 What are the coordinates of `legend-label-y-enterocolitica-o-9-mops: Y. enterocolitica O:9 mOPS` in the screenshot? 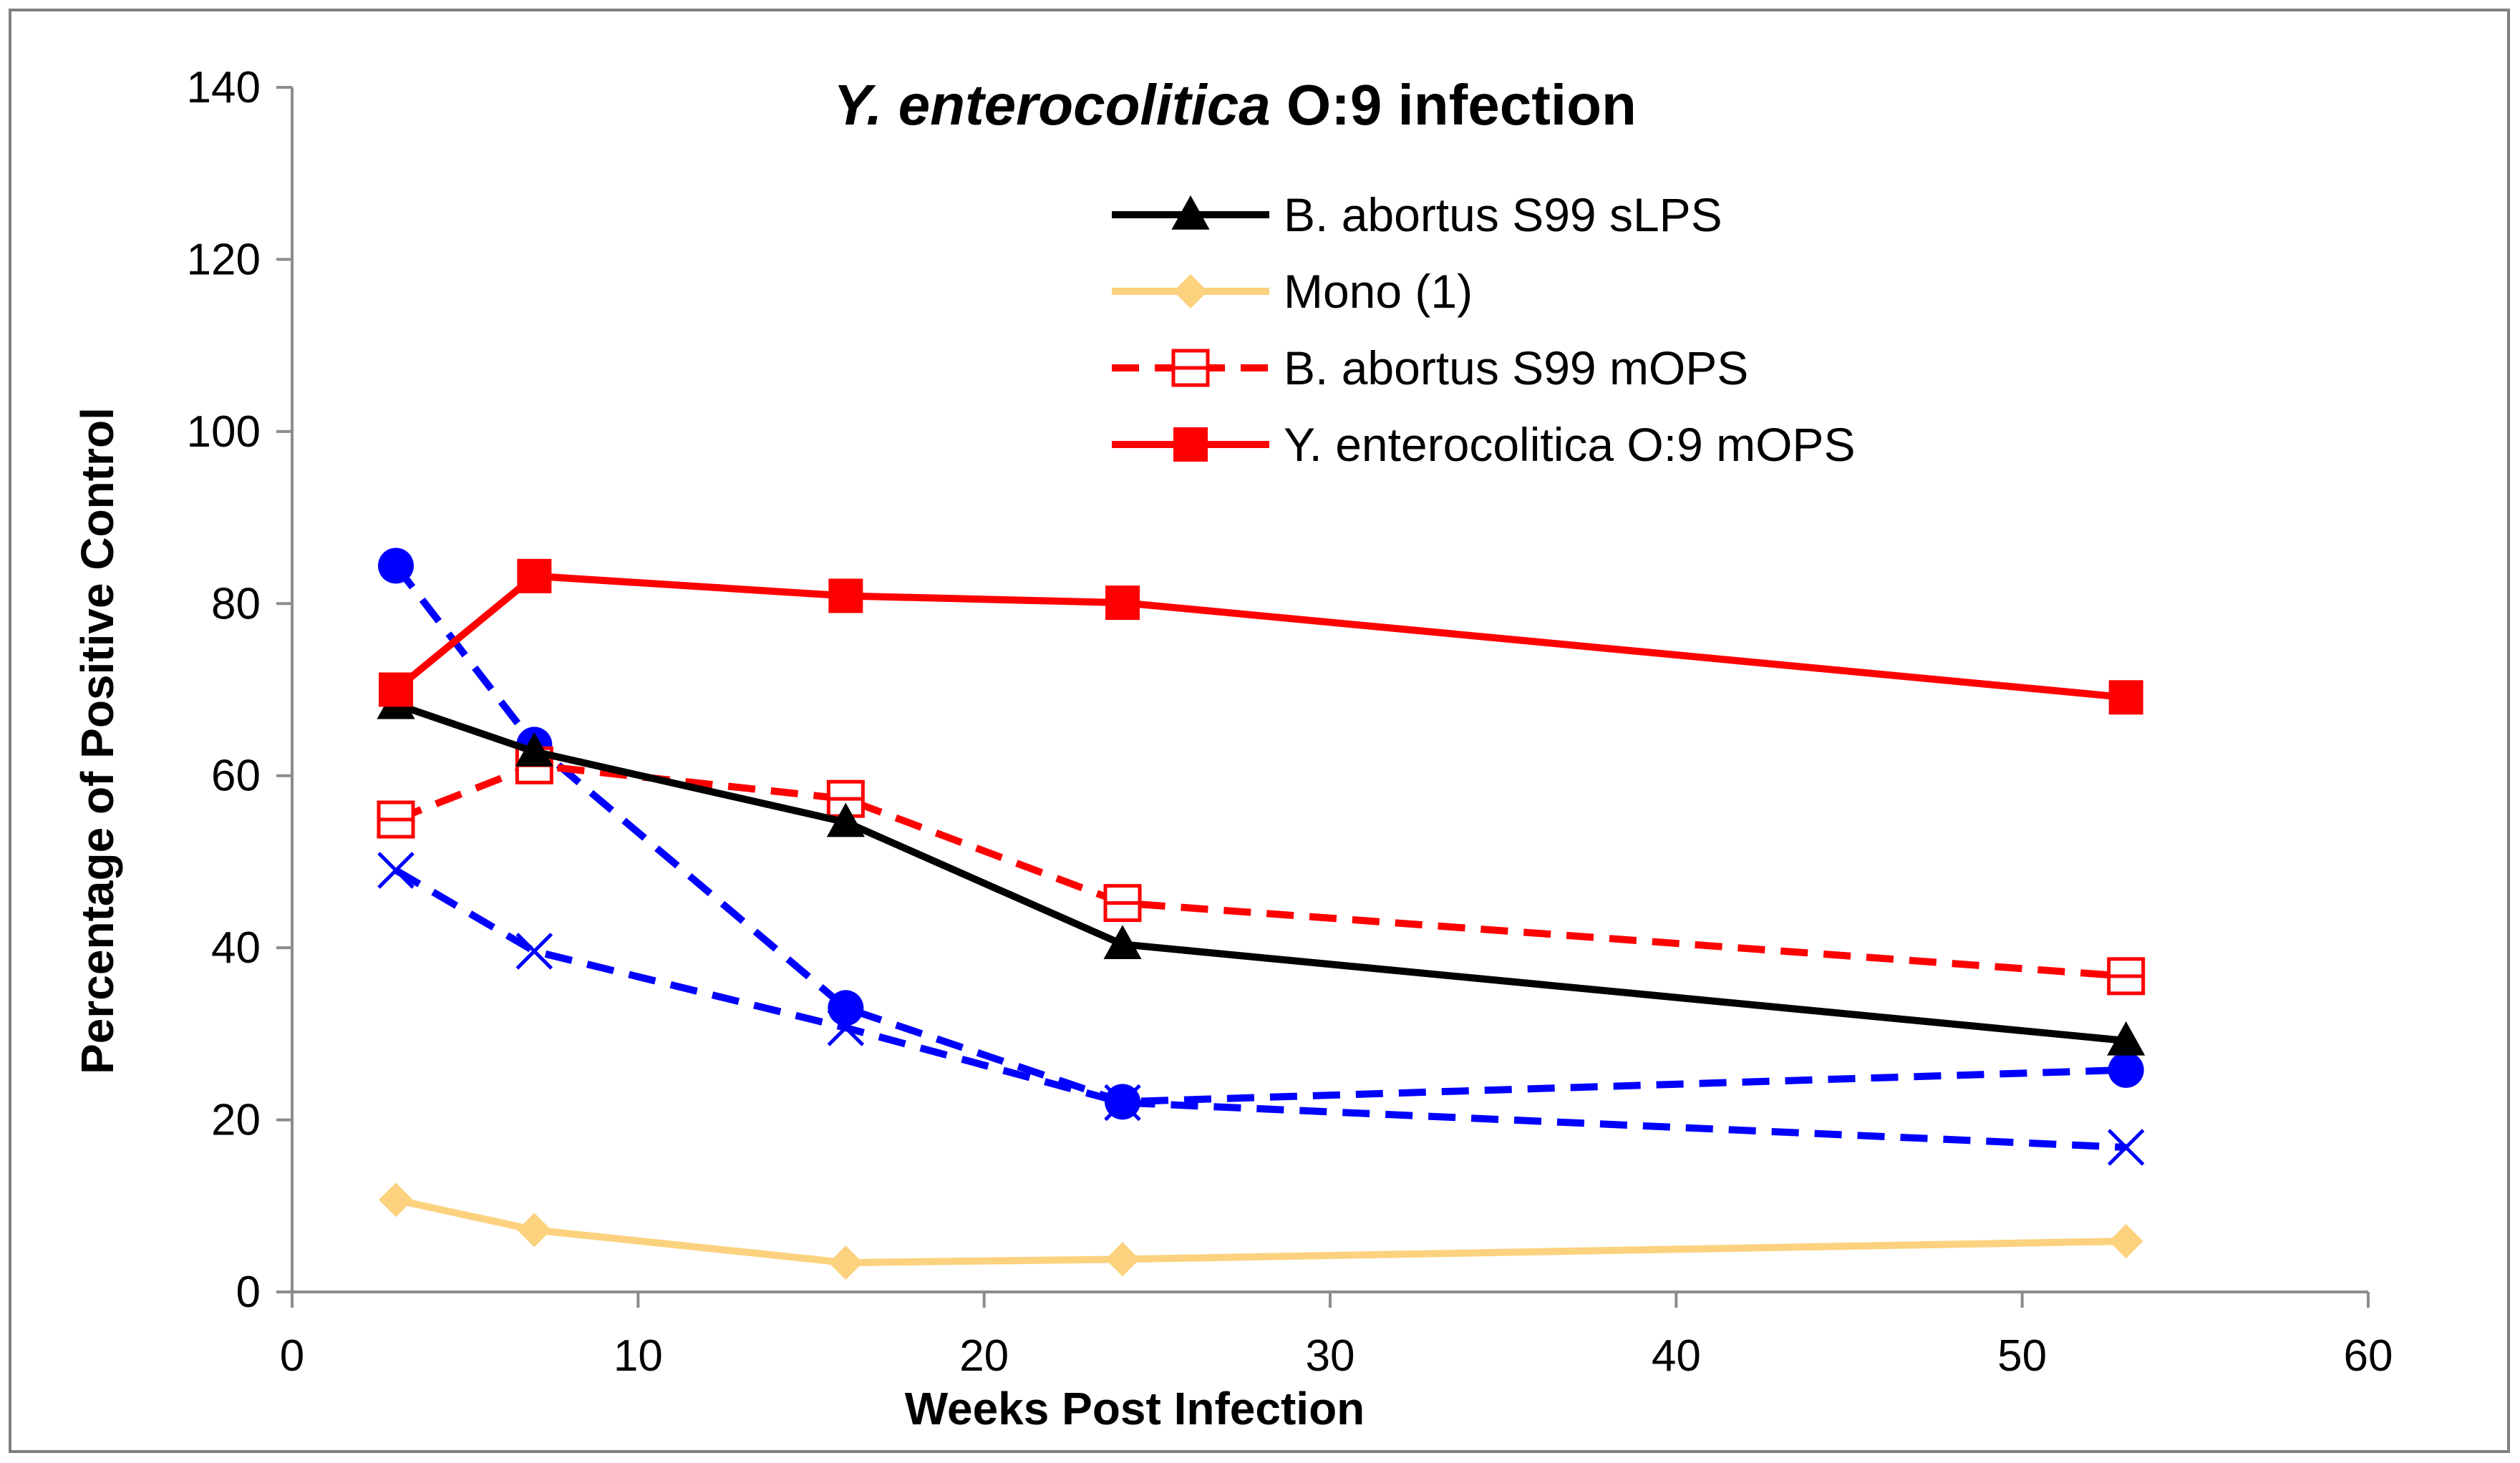 It's located at (1569, 444).